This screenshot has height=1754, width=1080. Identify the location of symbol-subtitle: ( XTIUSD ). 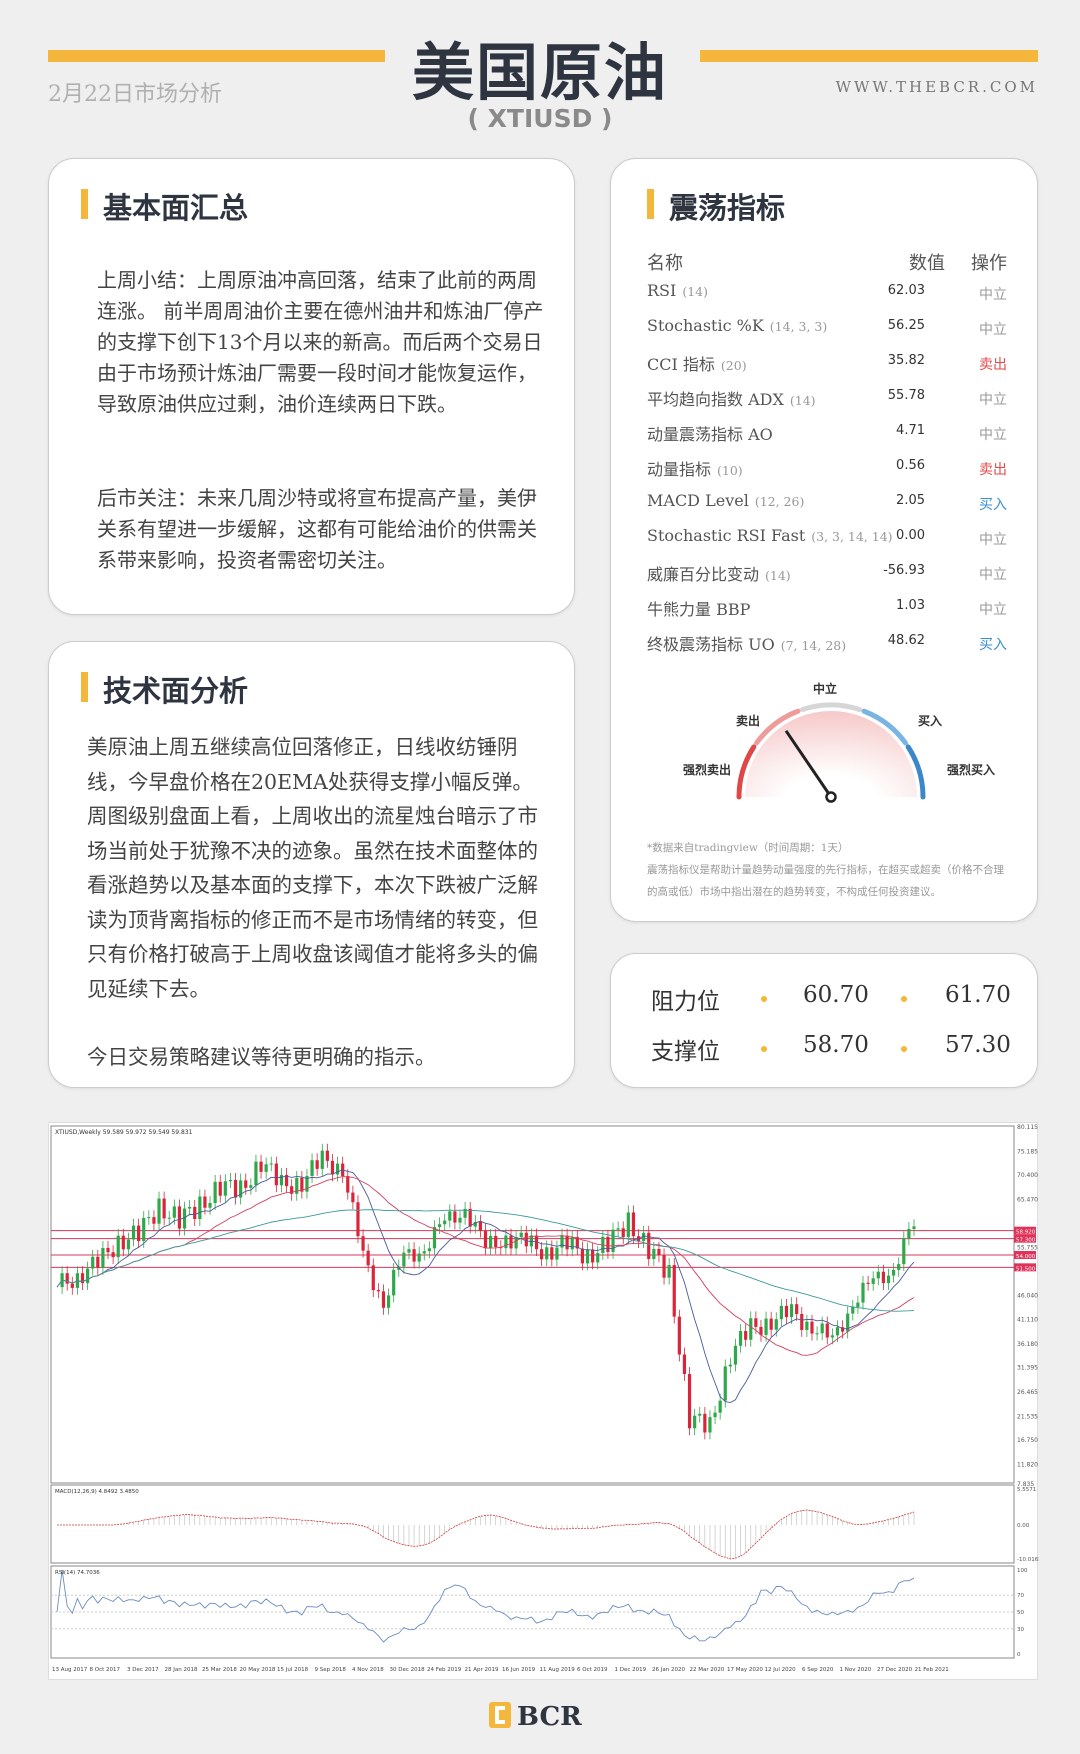
(540, 118).